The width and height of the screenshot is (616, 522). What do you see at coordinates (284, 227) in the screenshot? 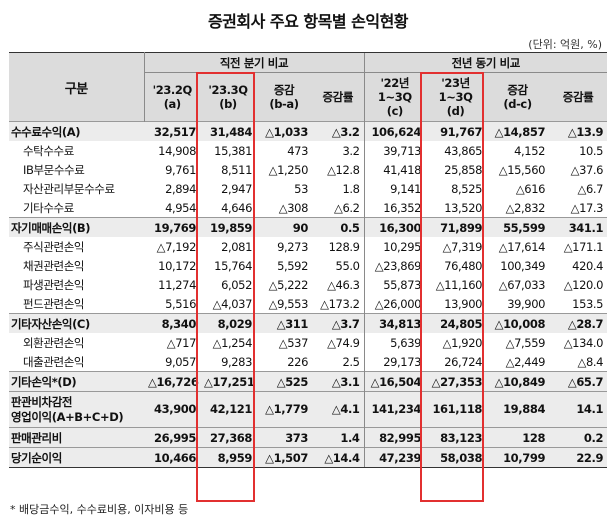
I see `cell-value: 90` at bounding box center [284, 227].